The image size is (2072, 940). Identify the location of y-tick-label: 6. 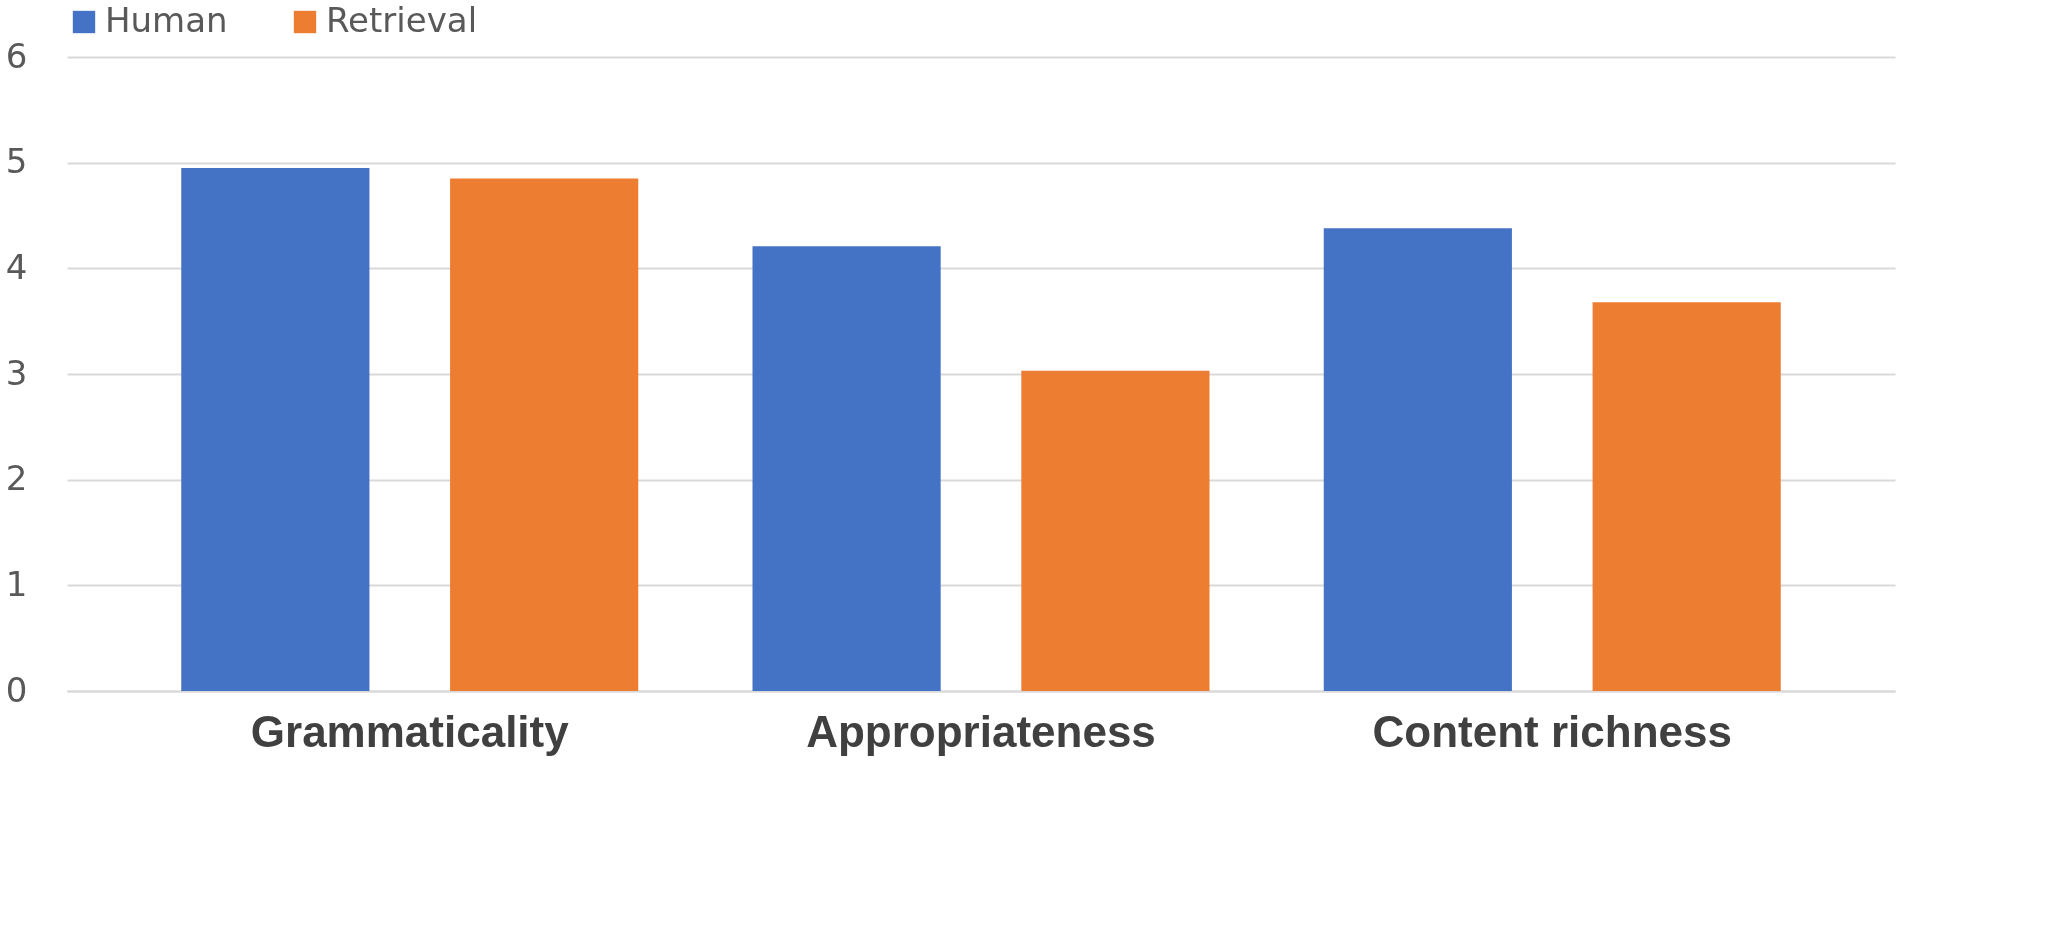
(16, 55).